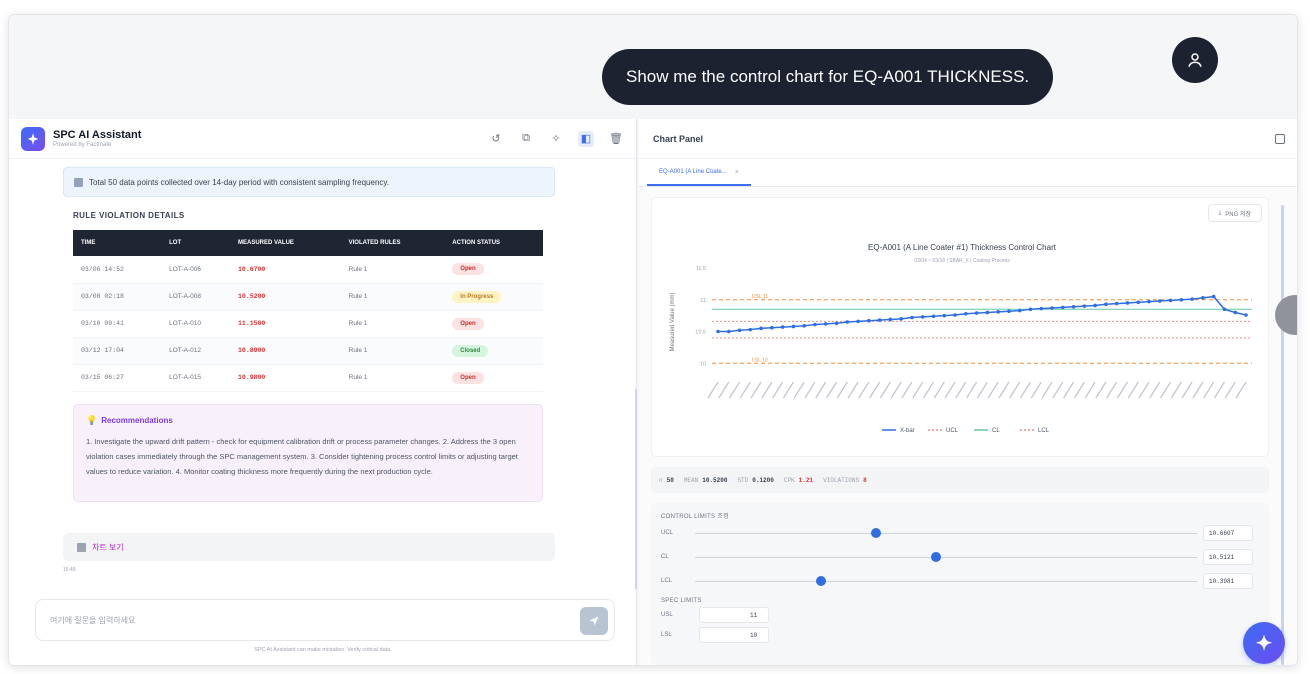 The height and width of the screenshot is (674, 1310). I want to click on tab-eq-a001: EQ-A001 (A Line Coate... ×, so click(699, 173).